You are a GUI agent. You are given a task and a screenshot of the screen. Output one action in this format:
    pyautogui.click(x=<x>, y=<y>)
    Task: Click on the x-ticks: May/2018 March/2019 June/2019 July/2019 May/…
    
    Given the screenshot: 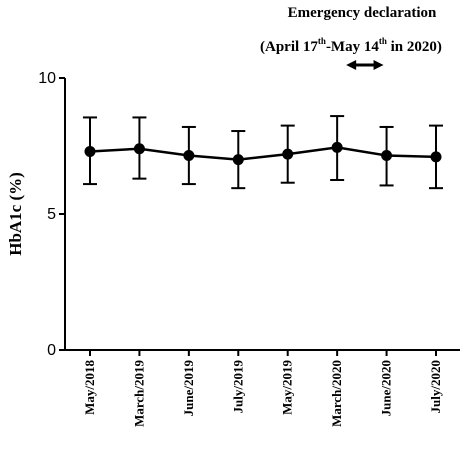 What is the action you would take?
    pyautogui.click(x=262, y=388)
    